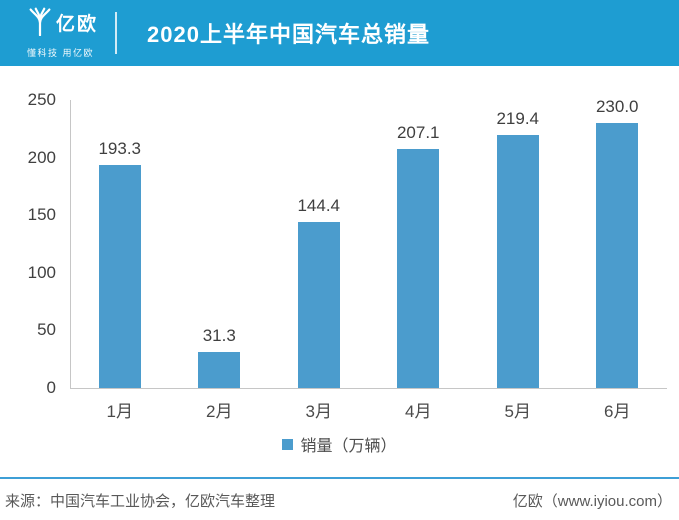 The height and width of the screenshot is (520, 679). Describe the element at coordinates (51, 387) in the screenshot. I see `y-tick-label: 0` at that location.